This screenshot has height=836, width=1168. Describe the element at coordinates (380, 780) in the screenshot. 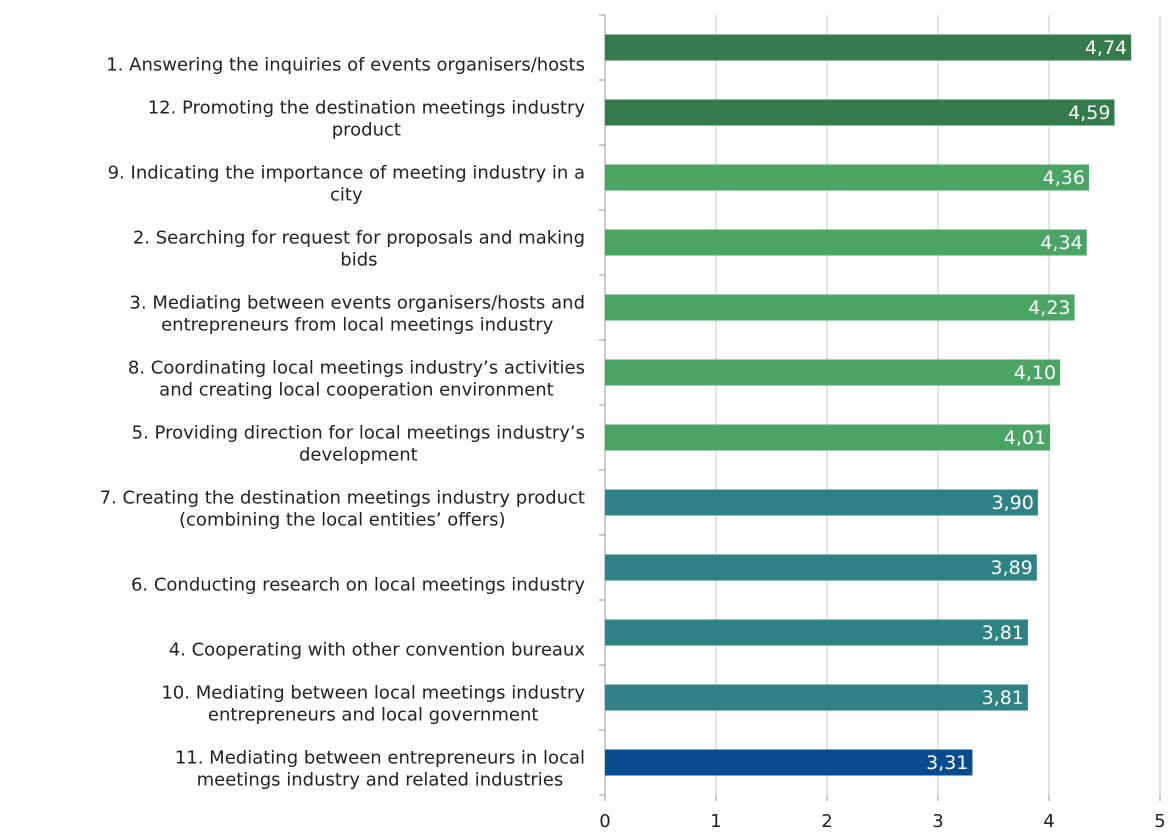

I see `y-tick-label: meetings industry and related industries` at that location.